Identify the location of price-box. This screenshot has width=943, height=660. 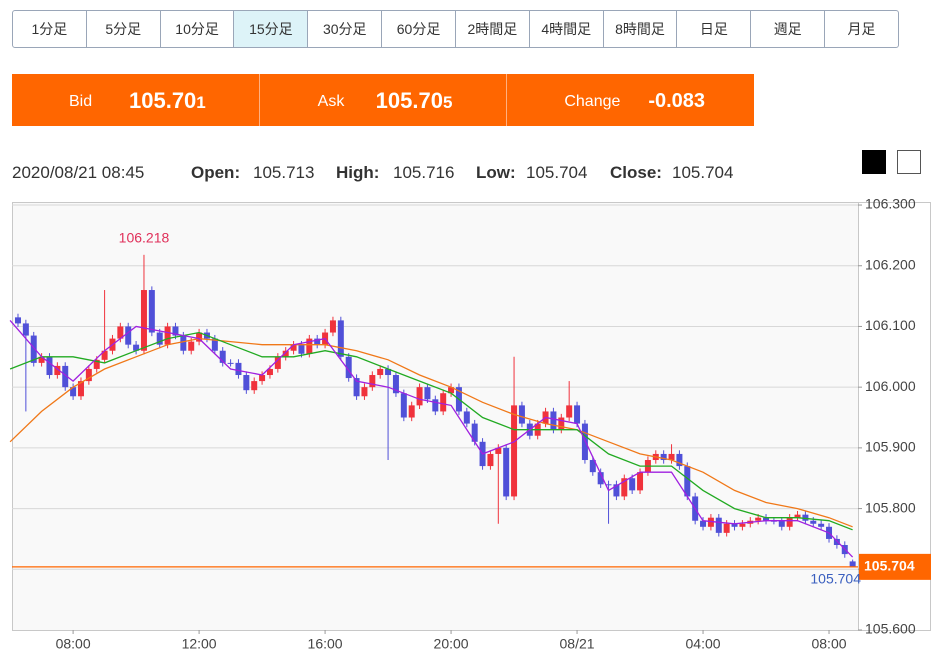
(895, 566).